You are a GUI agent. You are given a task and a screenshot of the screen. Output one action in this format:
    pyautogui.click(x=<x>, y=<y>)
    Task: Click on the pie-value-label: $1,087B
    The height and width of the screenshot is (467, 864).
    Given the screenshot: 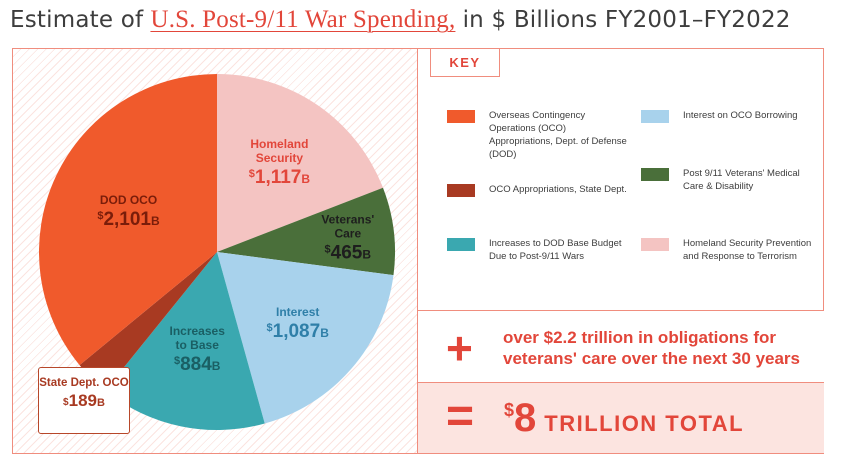 What is the action you would take?
    pyautogui.click(x=298, y=331)
    